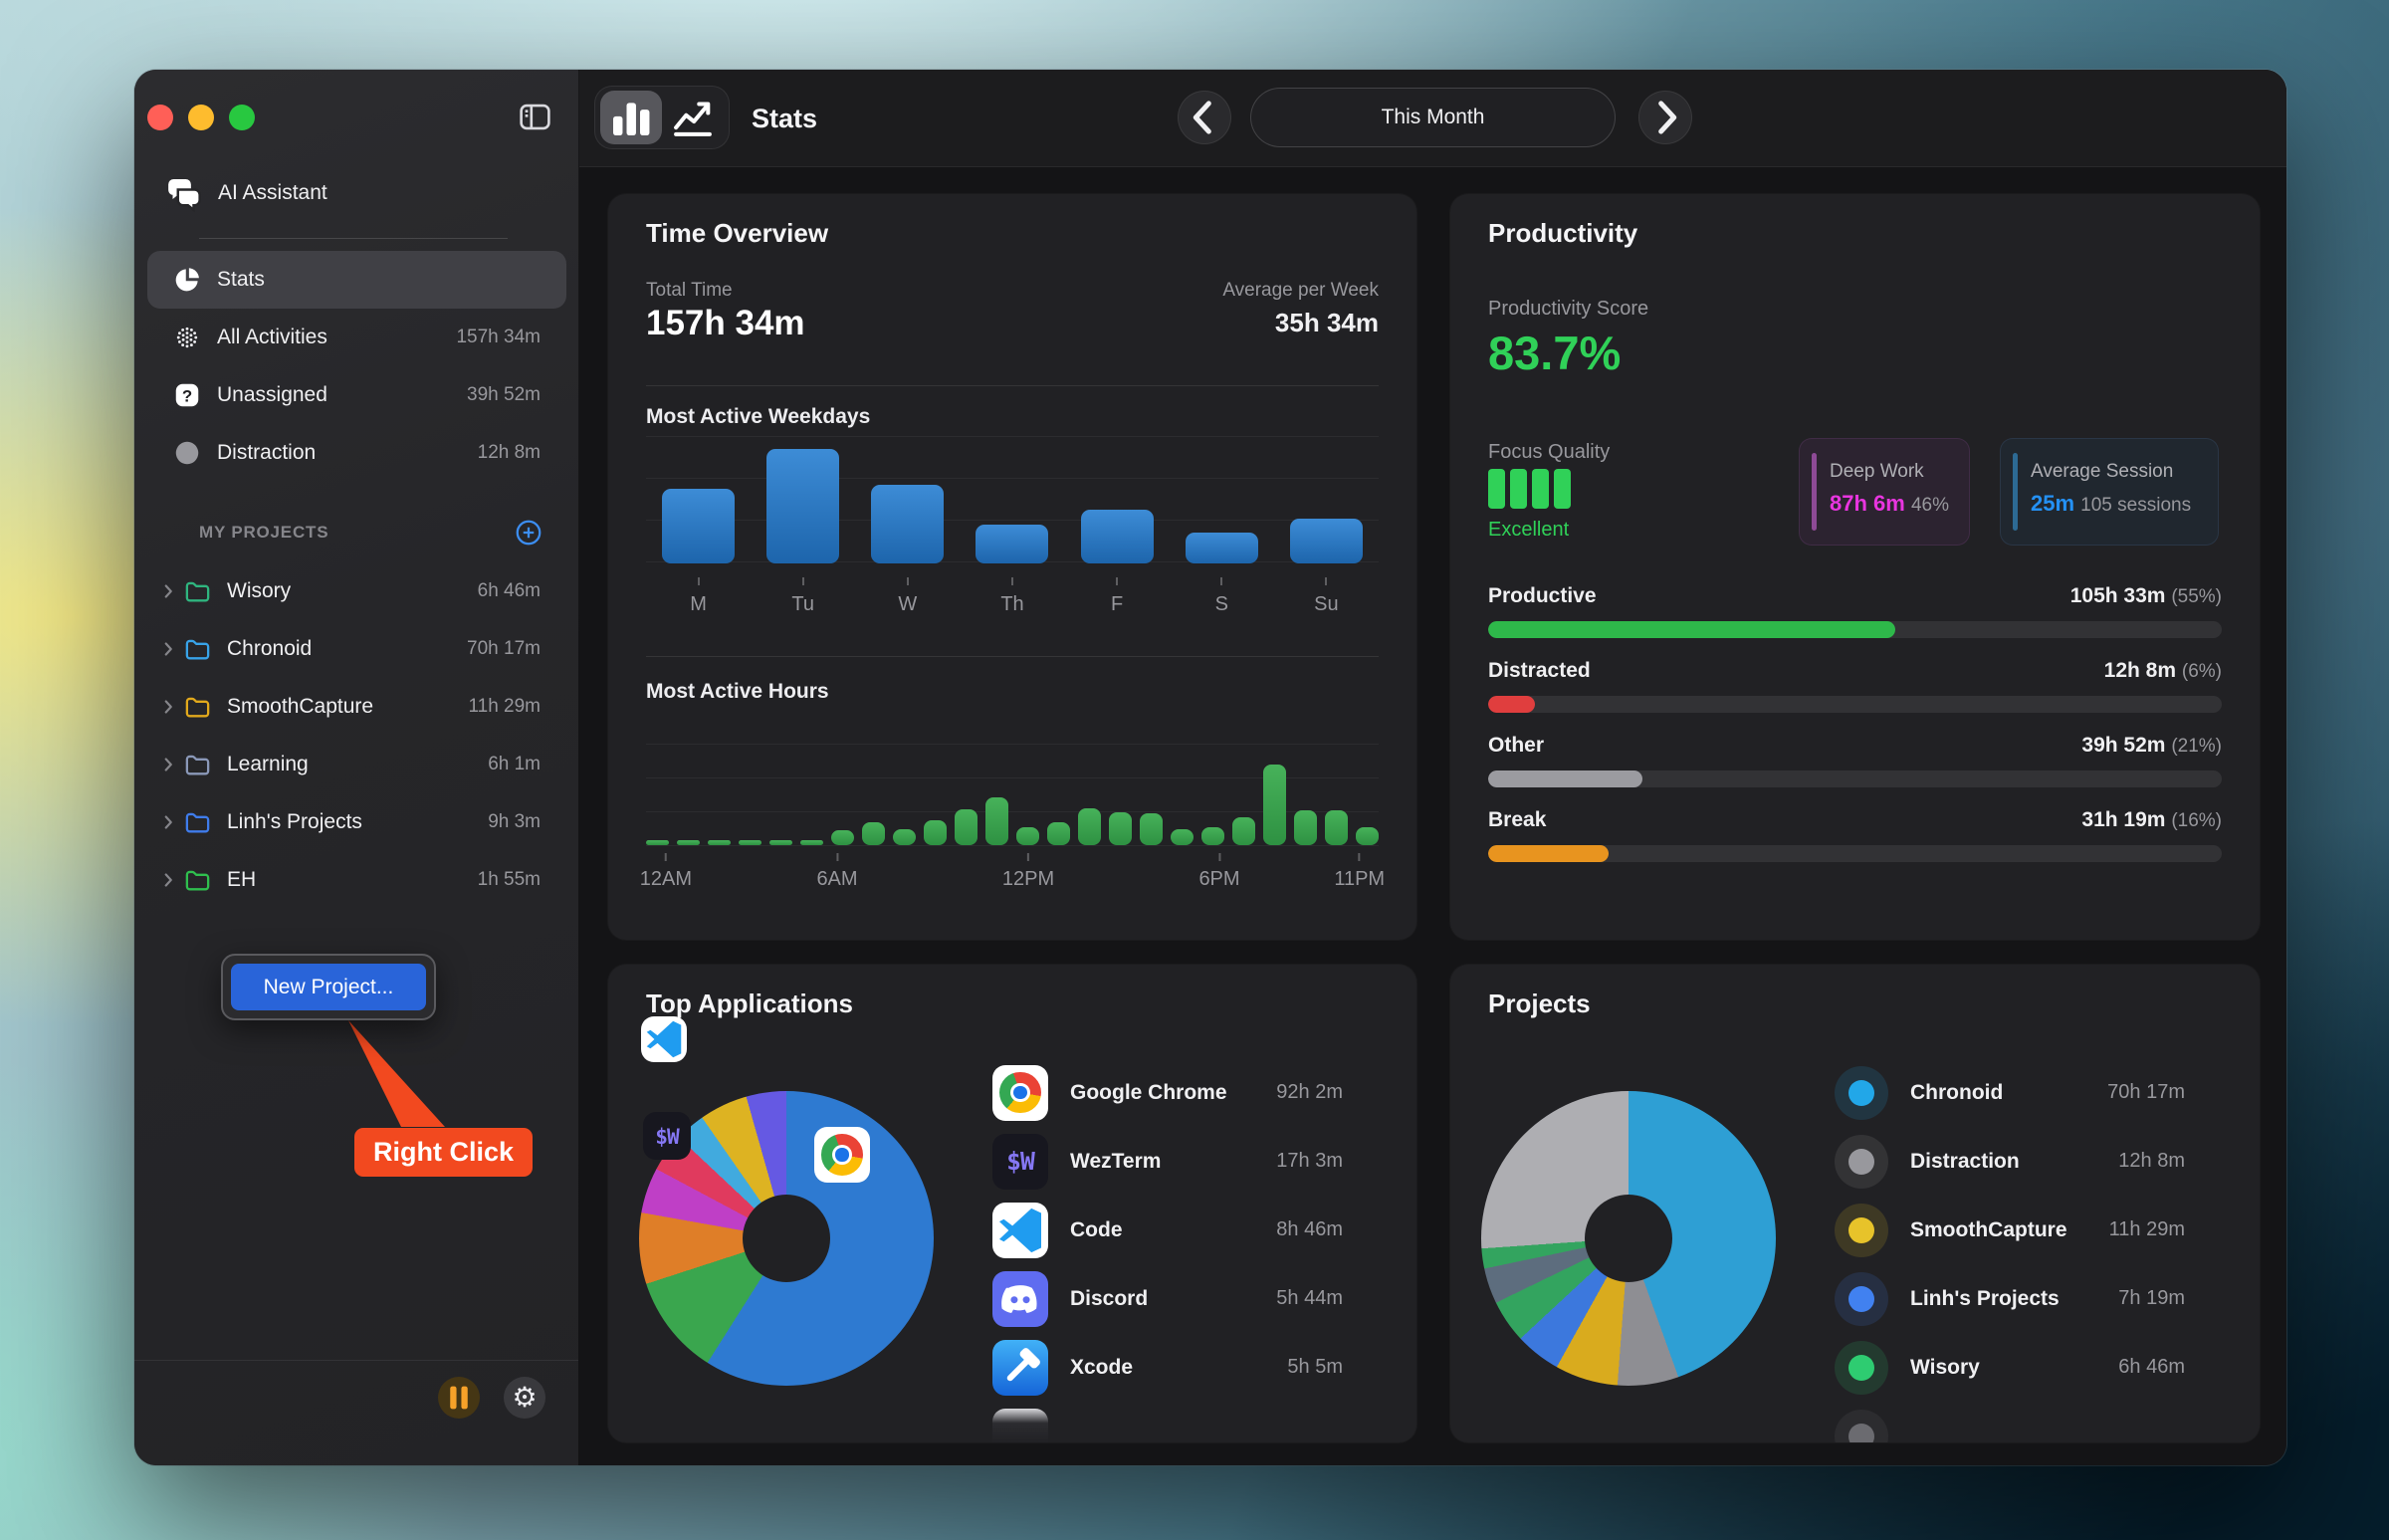  What do you see at coordinates (535, 117) in the screenshot?
I see `sidebar-toggle-button` at bounding box center [535, 117].